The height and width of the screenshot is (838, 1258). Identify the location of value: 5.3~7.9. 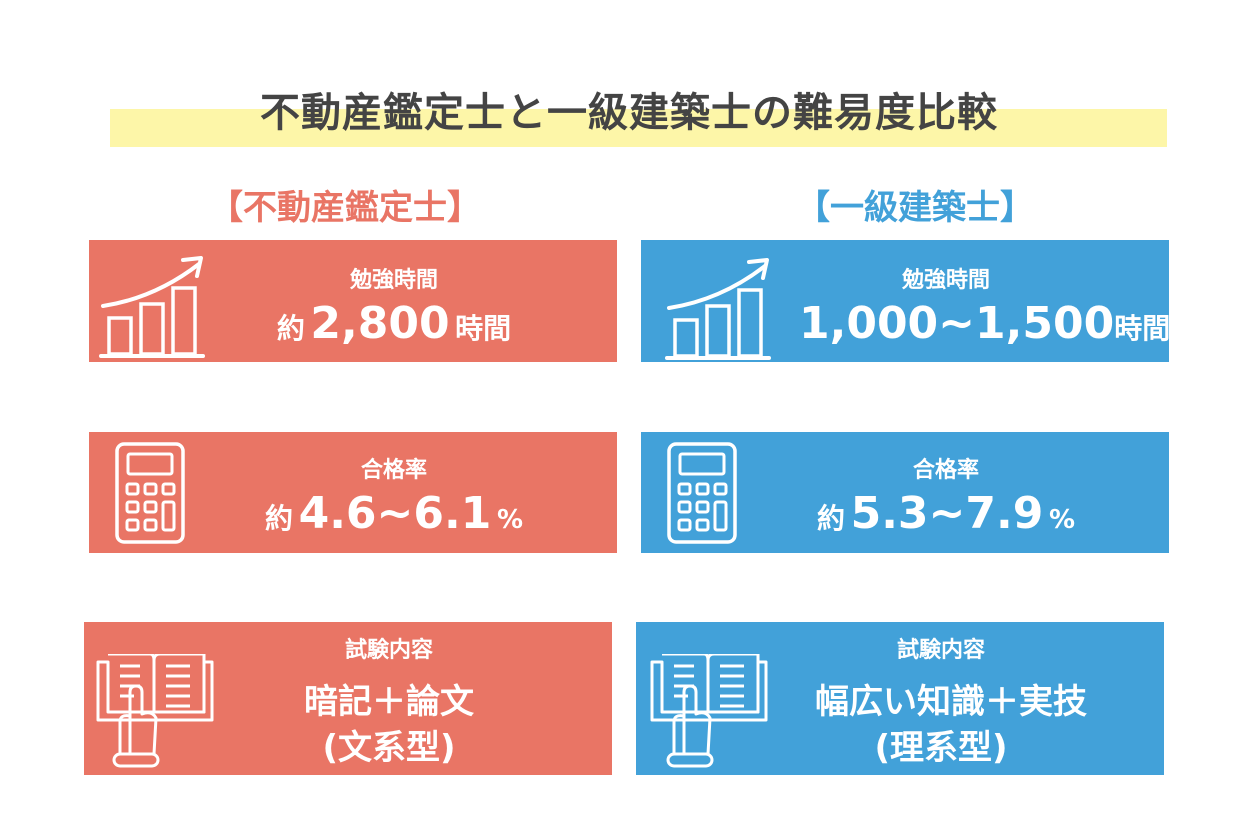
(947, 513).